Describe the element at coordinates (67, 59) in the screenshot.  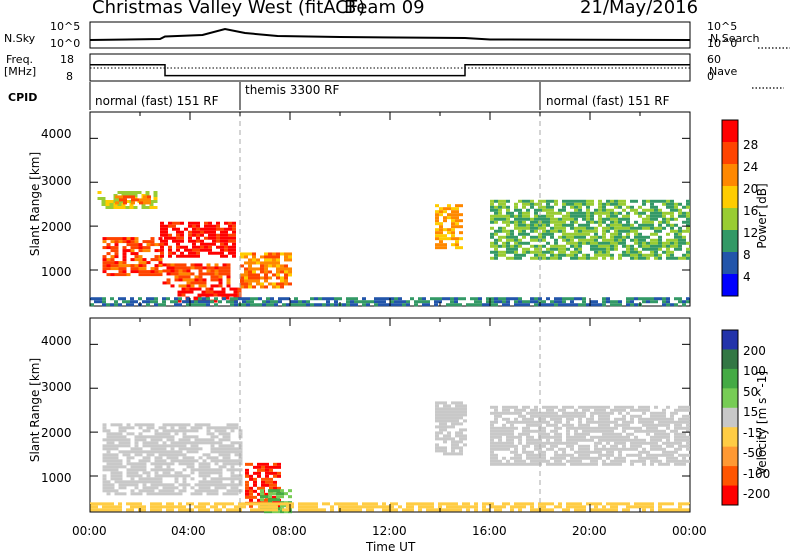
I see `freq-tick-top: 18` at that location.